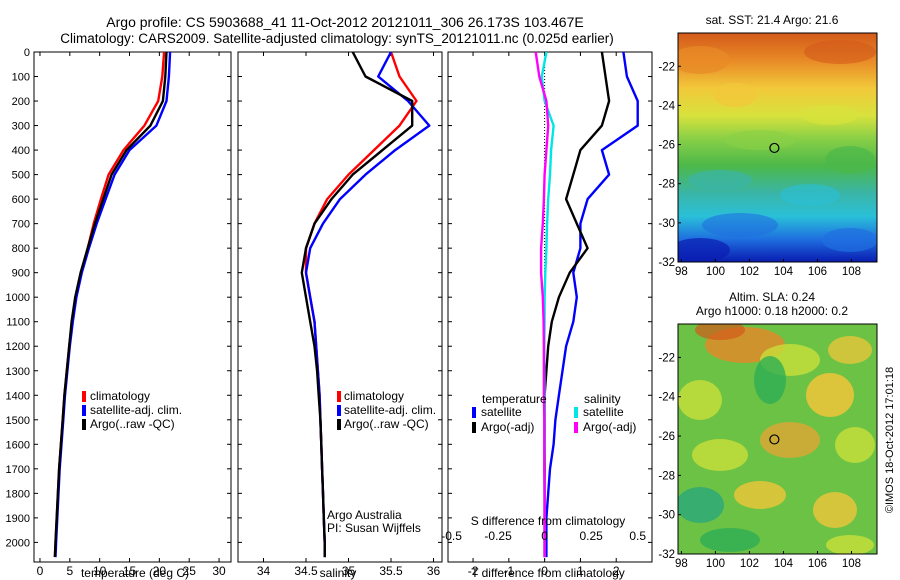  What do you see at coordinates (772, 311) in the screenshot?
I see `sla-map-title-line2: Argo h1000: 0.18 h2000: 0.2` at bounding box center [772, 311].